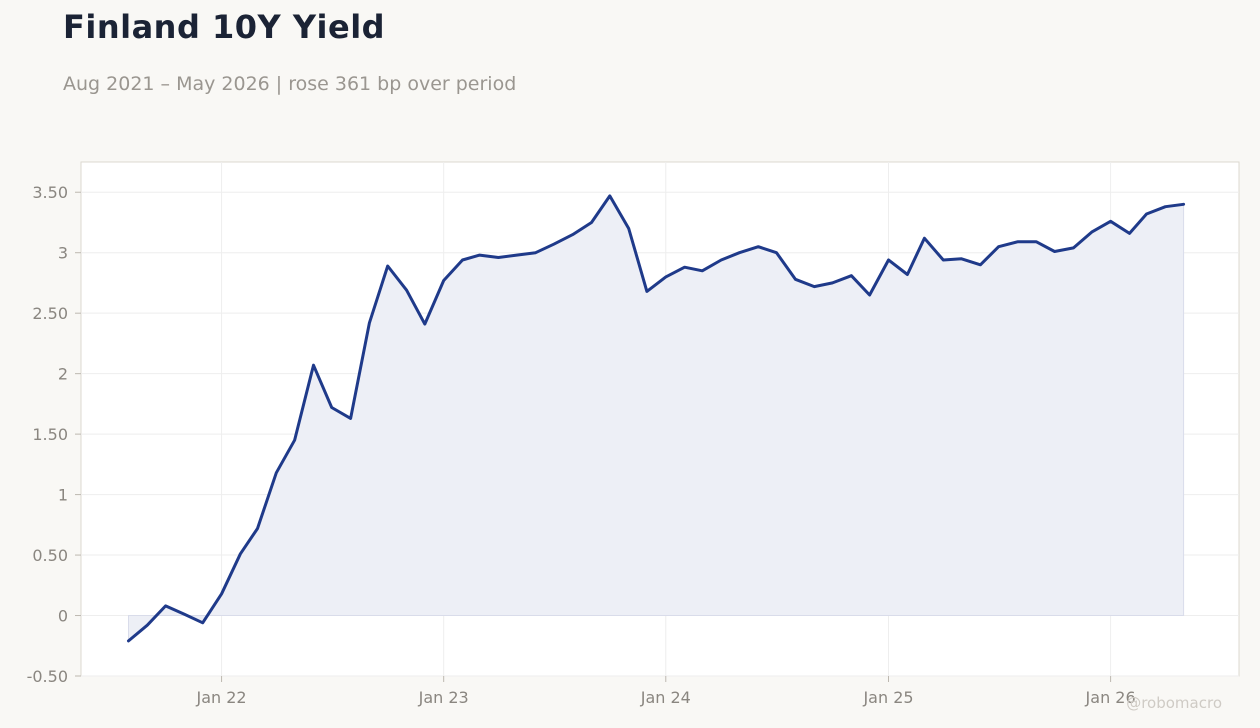 This screenshot has width=1260, height=728. What do you see at coordinates (221, 697) in the screenshot?
I see `x-tick-label: Jan 22` at bounding box center [221, 697].